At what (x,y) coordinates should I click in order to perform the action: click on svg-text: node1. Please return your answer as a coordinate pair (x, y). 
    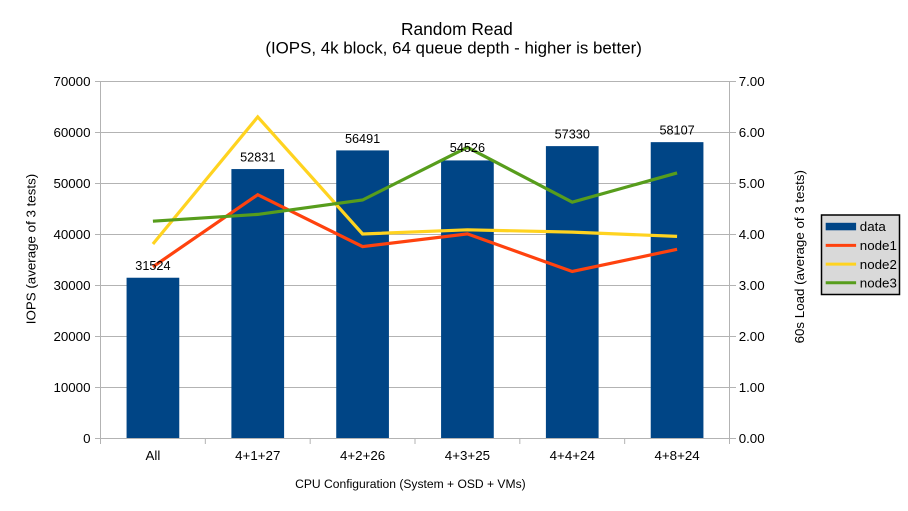
    Looking at the image, I should click on (878, 245).